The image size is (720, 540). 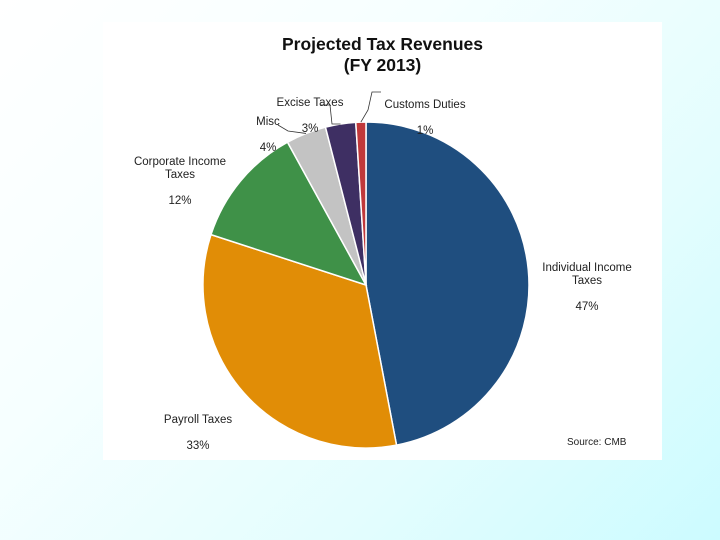 I want to click on leader-line-misc, so click(x=292, y=129).